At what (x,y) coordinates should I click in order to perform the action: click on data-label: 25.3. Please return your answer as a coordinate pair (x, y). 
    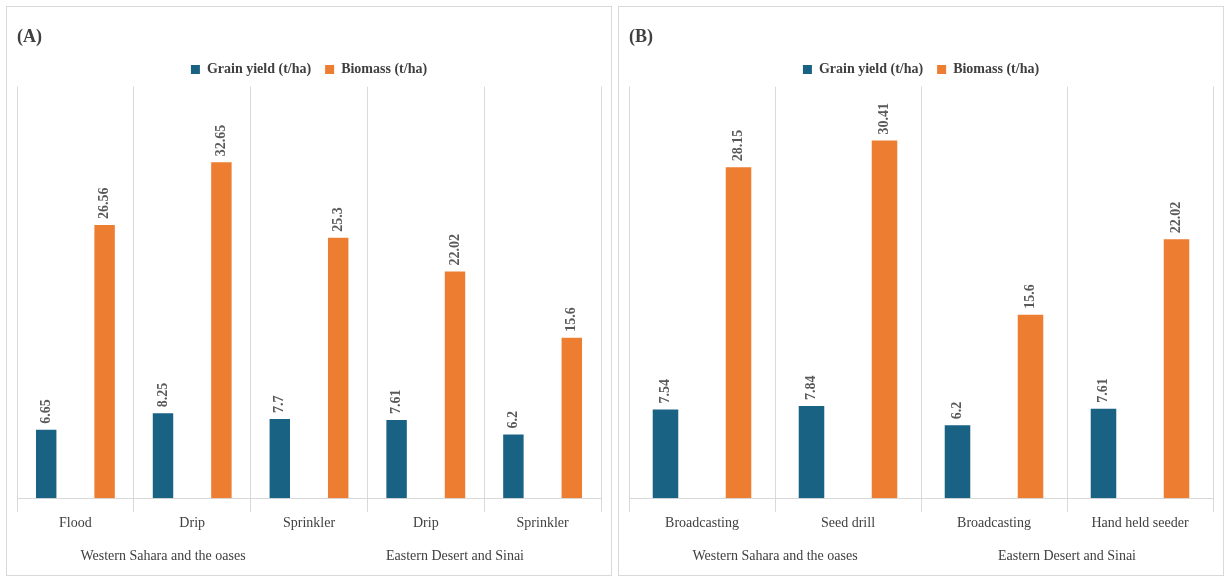
    Looking at the image, I should click on (337, 219).